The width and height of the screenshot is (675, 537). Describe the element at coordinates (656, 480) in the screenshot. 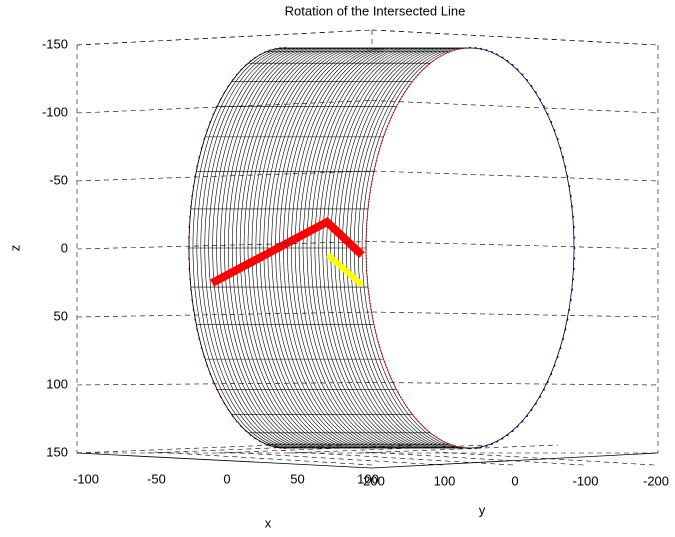

I see `y-tick-label: -200` at that location.